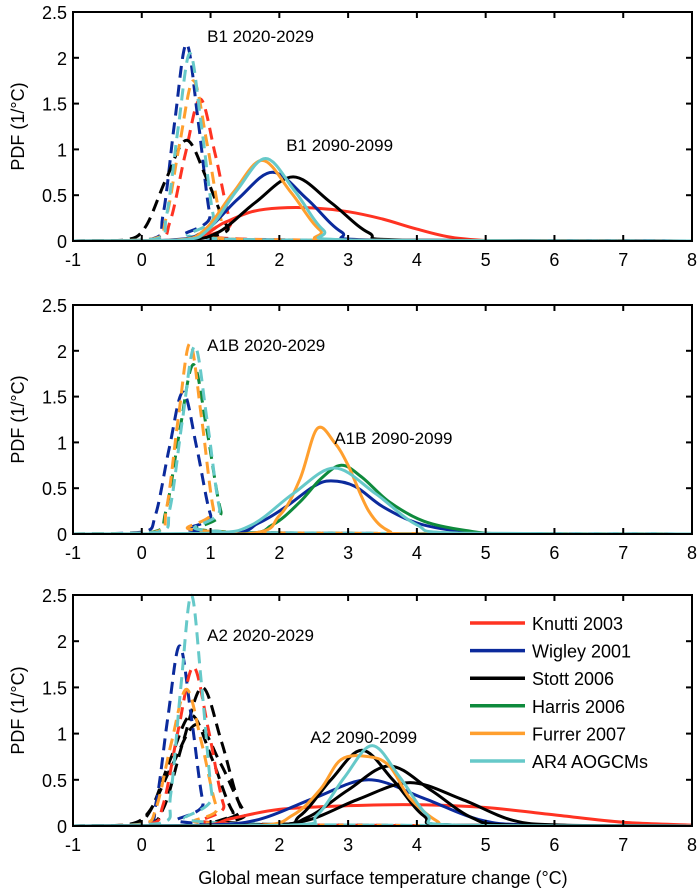 The width and height of the screenshot is (700, 895). What do you see at coordinates (363, 737) in the screenshot?
I see `period-annotation: A2 2090-2099` at bounding box center [363, 737].